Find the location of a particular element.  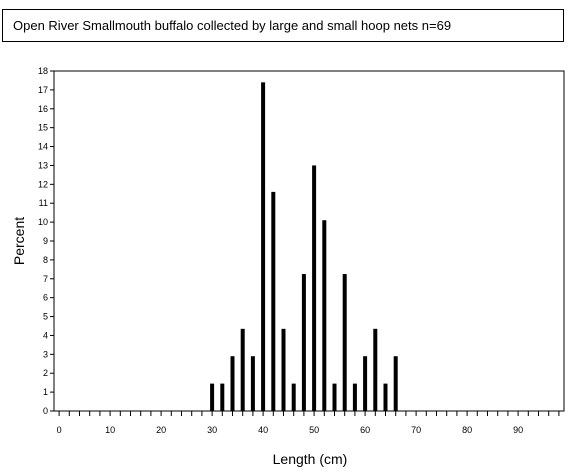

y-tick-label: 9 is located at coordinates (45, 241).